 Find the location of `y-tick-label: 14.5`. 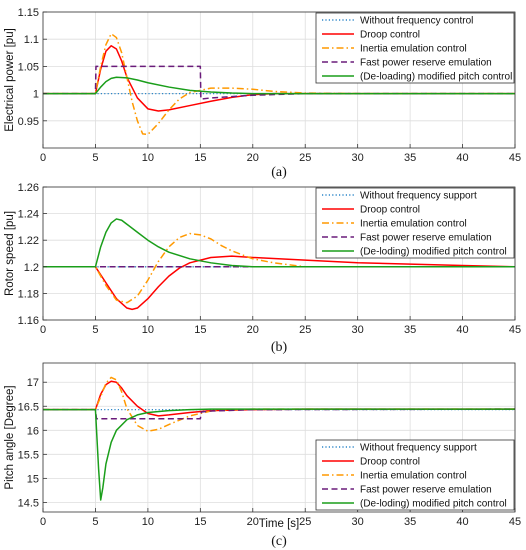

y-tick-label: 14.5 is located at coordinates (28, 503).